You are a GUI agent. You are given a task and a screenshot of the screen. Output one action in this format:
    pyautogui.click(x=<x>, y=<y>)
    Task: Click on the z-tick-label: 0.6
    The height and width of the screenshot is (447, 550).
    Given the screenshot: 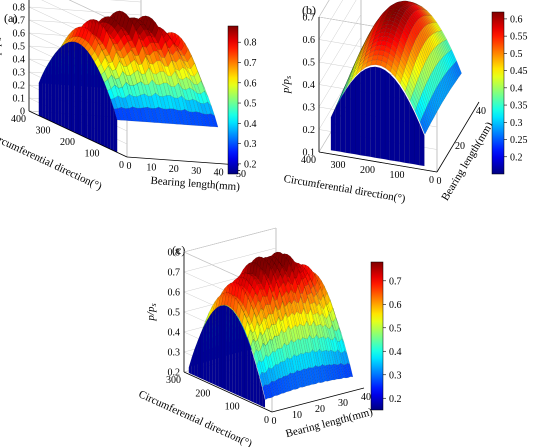 What is the action you would take?
    pyautogui.click(x=174, y=293)
    